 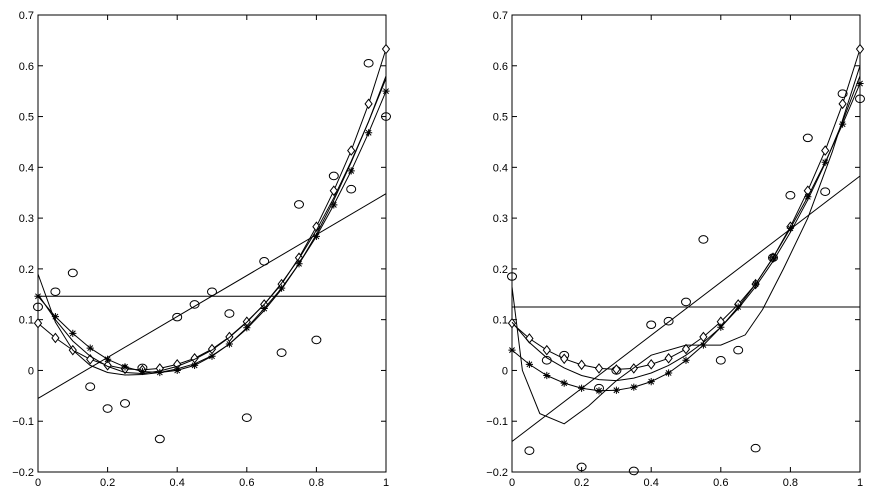 What do you see at coordinates (581, 483) in the screenshot?
I see `x-tick-label: 0.2` at bounding box center [581, 483].